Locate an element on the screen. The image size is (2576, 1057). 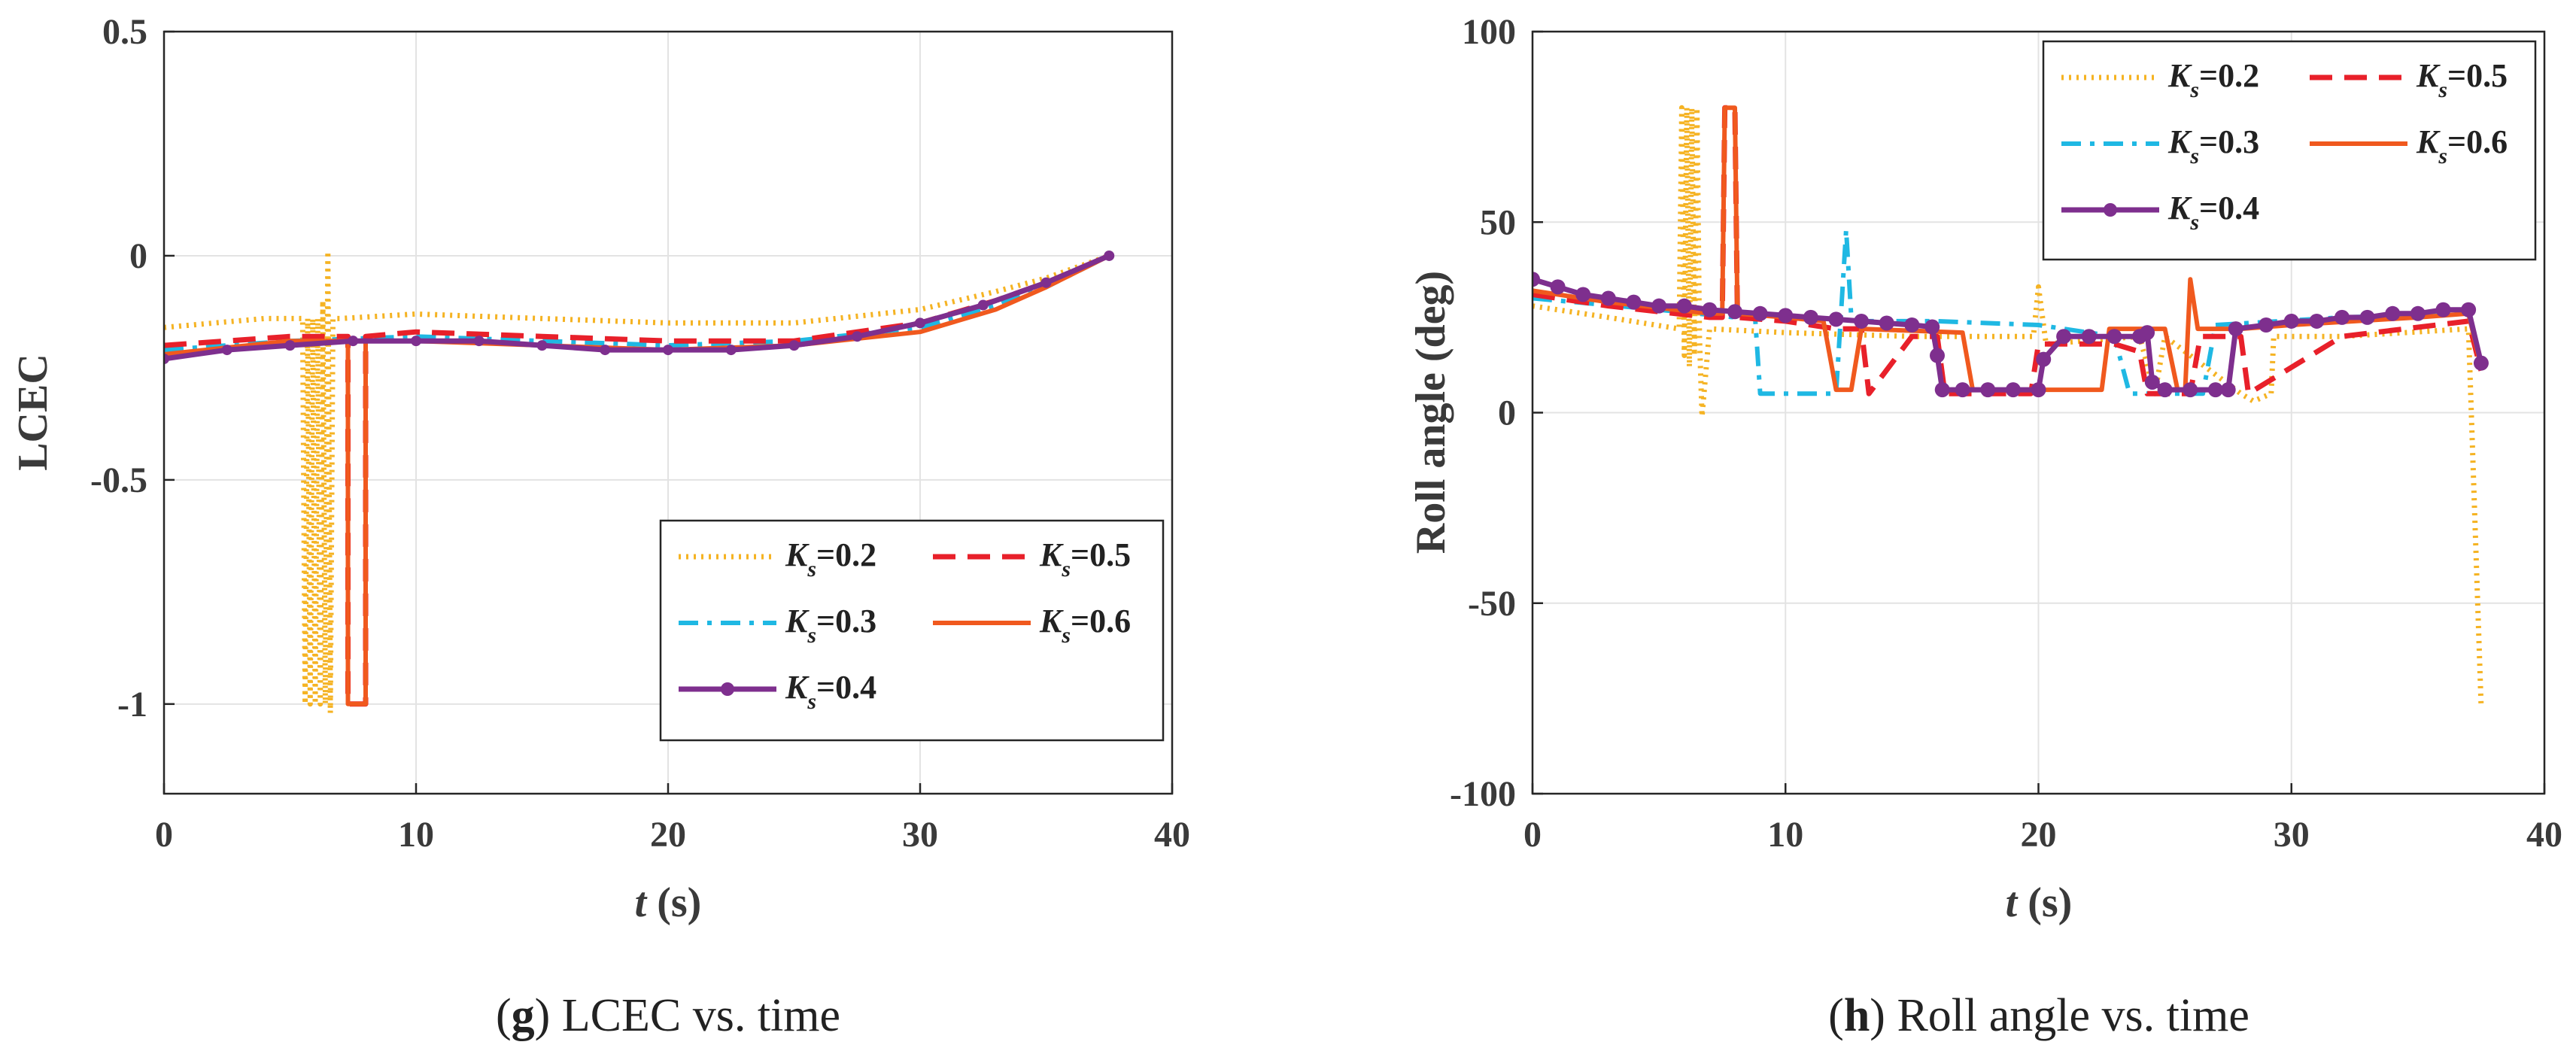
x-axis-label-g: t (s) is located at coordinates (668, 902).